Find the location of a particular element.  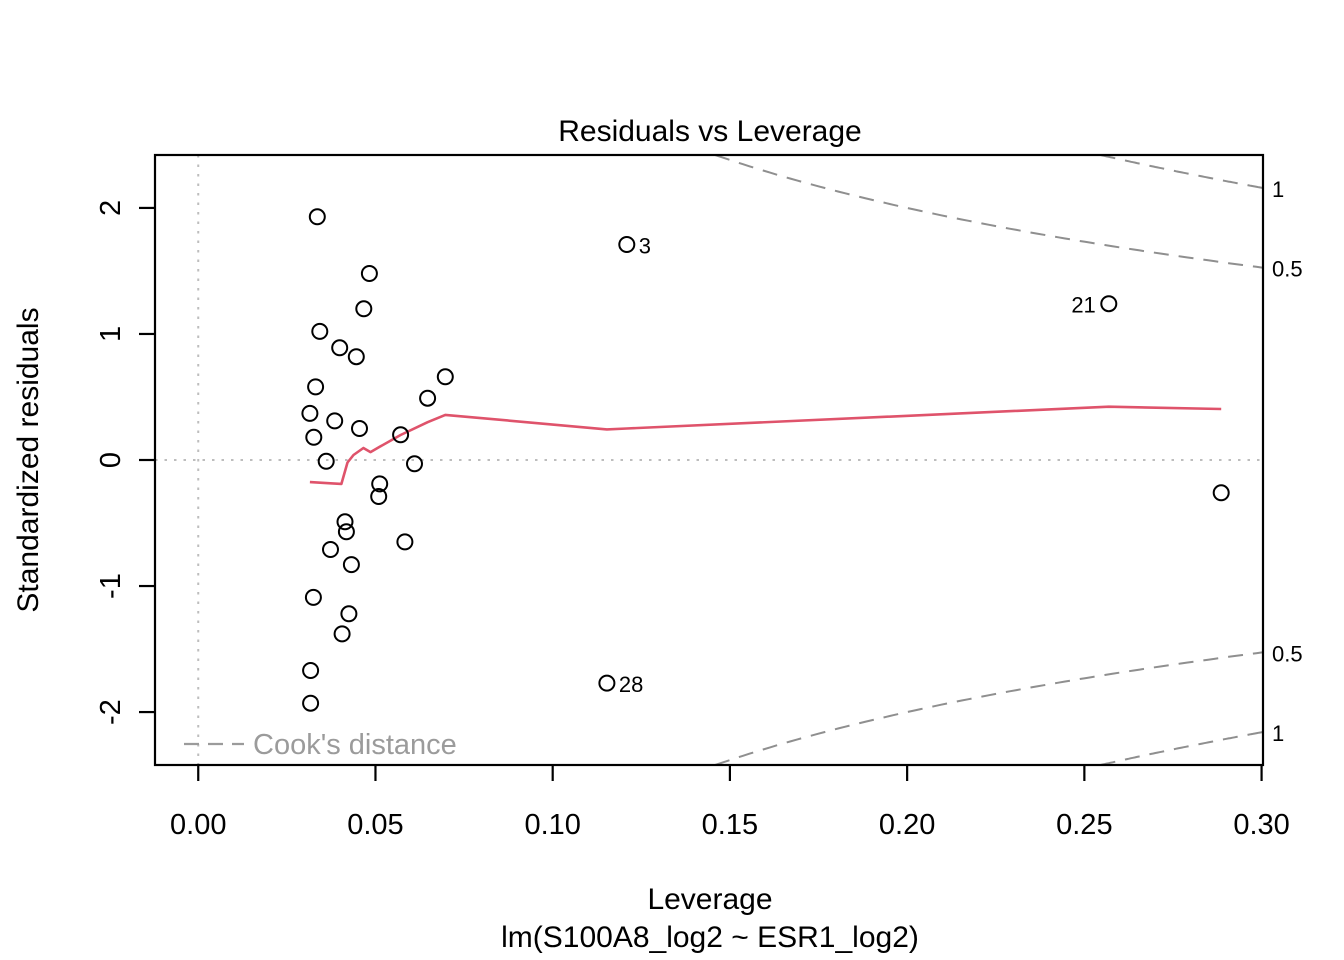

model-formula-label: lm(S100A8_log2 ~ ESR1_log2) is located at coordinates (710, 937).